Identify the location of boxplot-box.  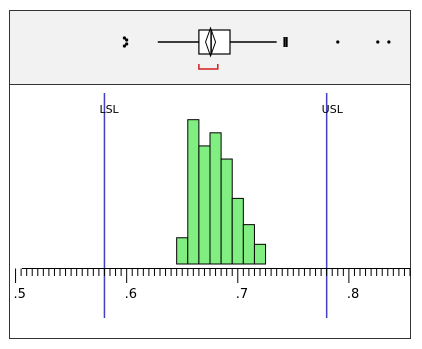
(214, 42).